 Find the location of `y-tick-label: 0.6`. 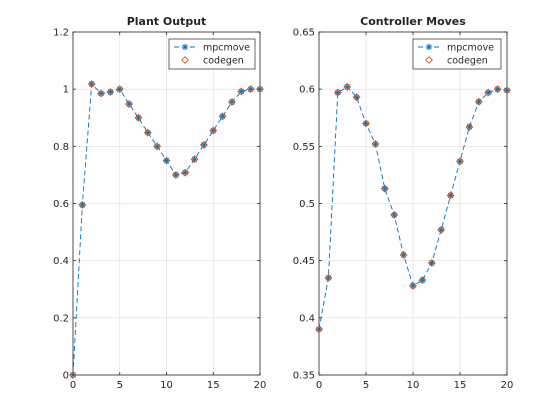

y-tick-label: 0.6 is located at coordinates (61, 204).